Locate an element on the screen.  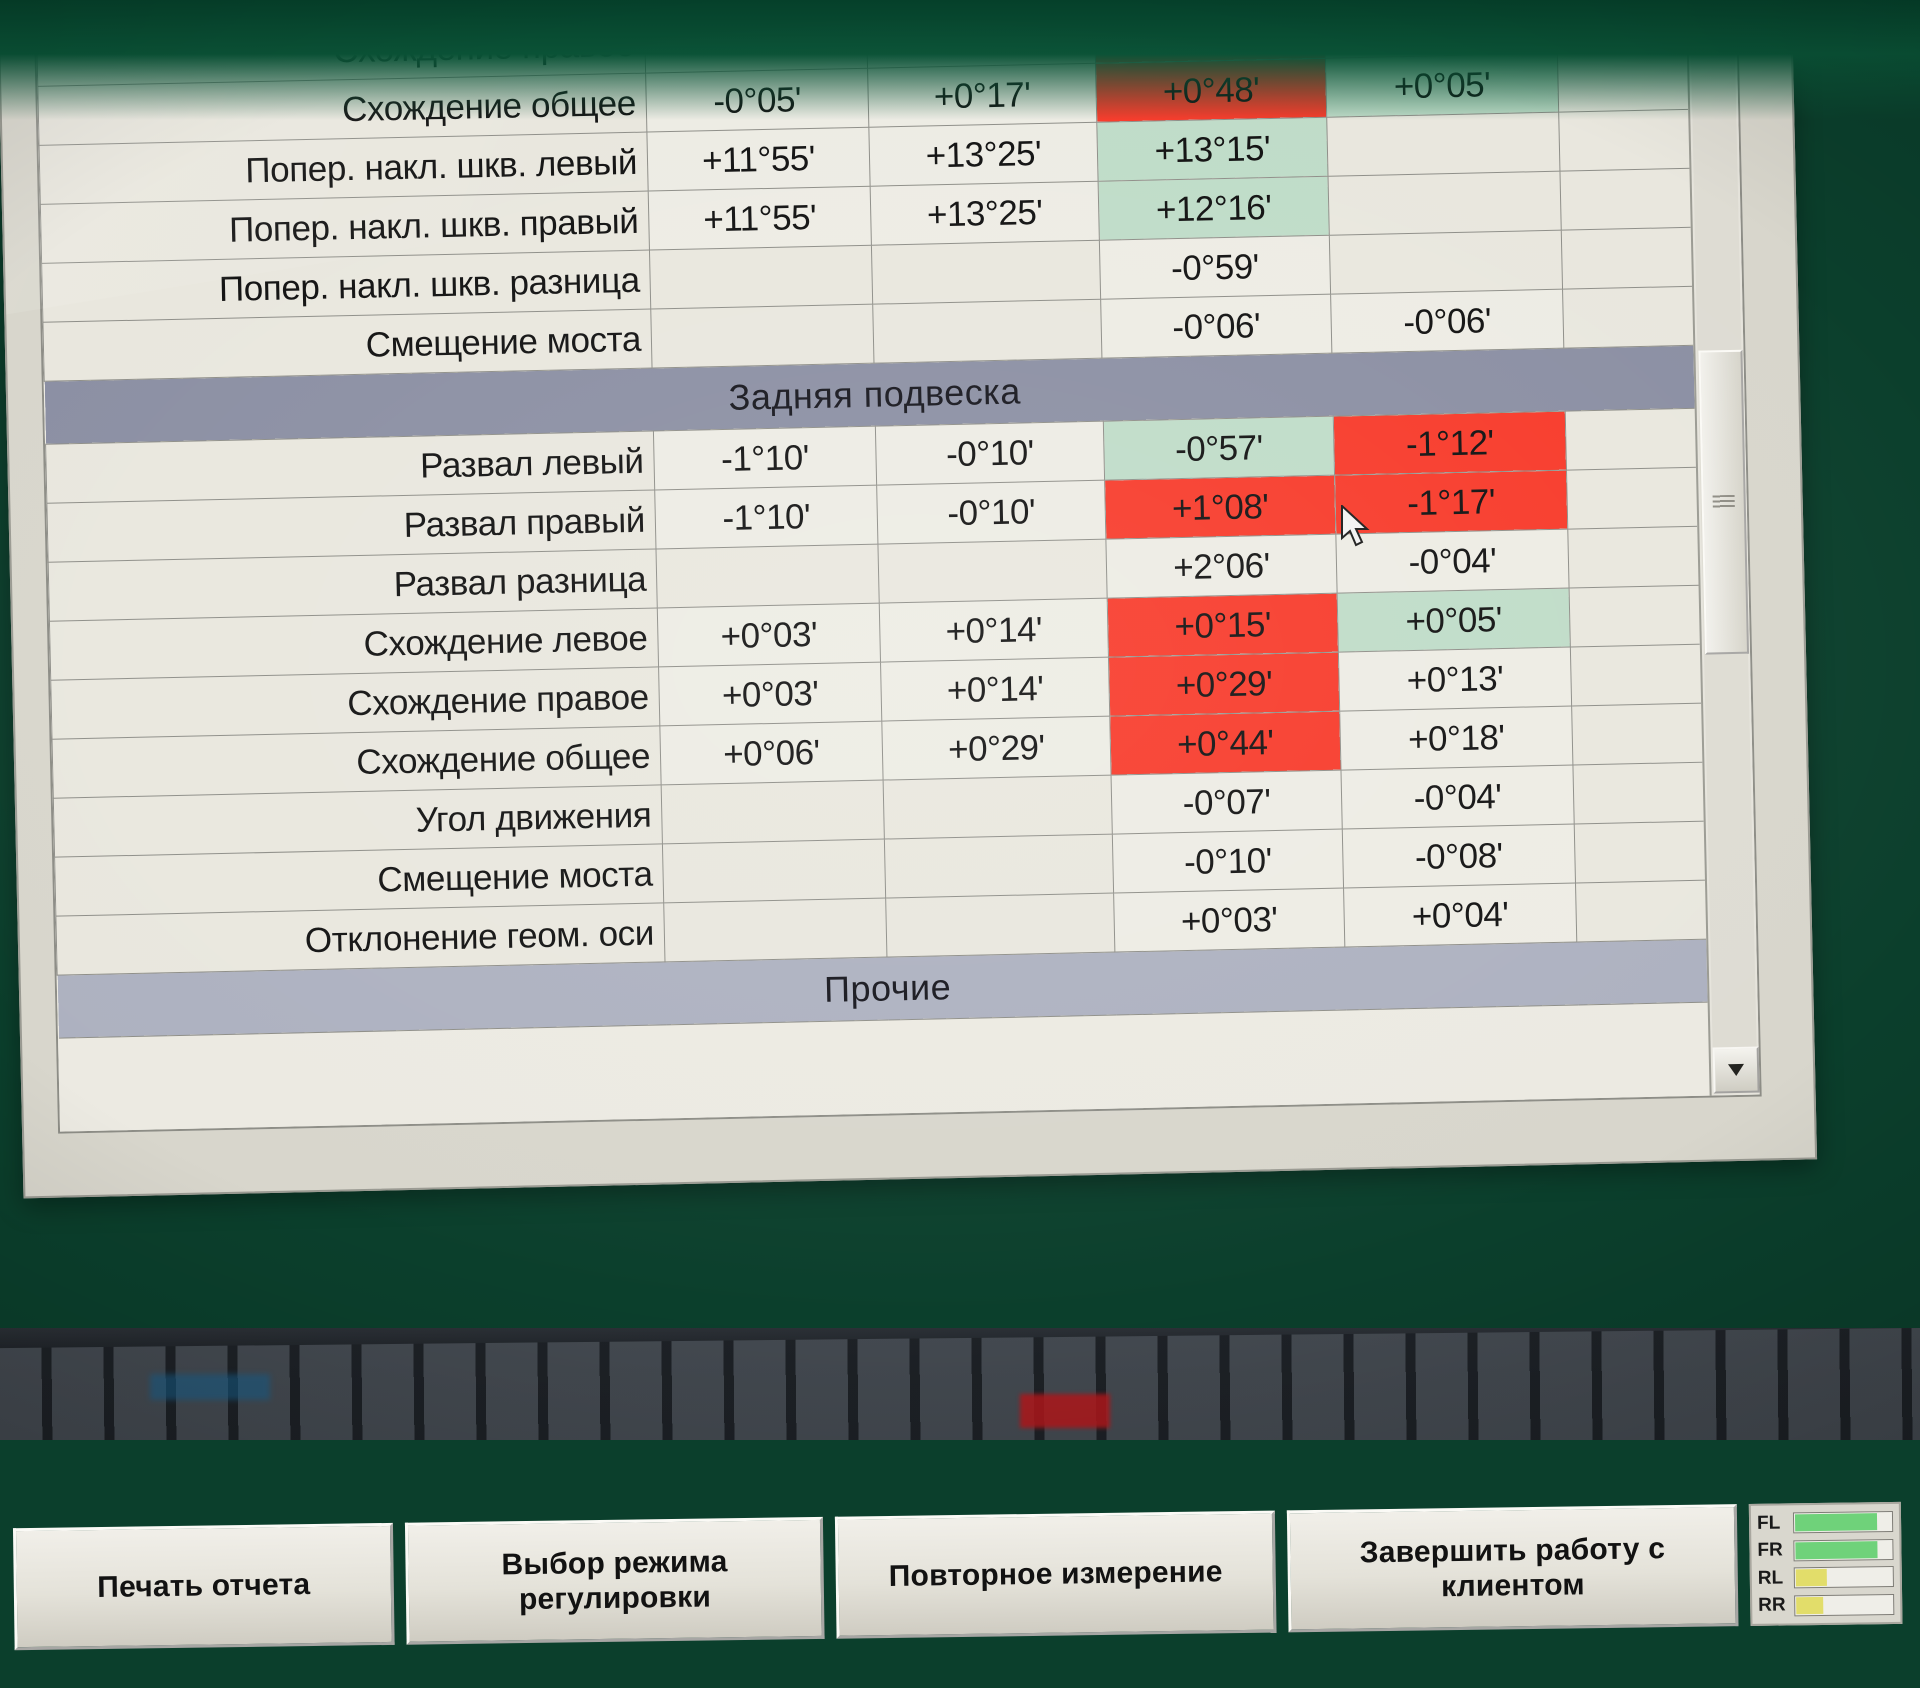
remeasure-button: Повторное измерение is located at coordinates (1055, 1574).